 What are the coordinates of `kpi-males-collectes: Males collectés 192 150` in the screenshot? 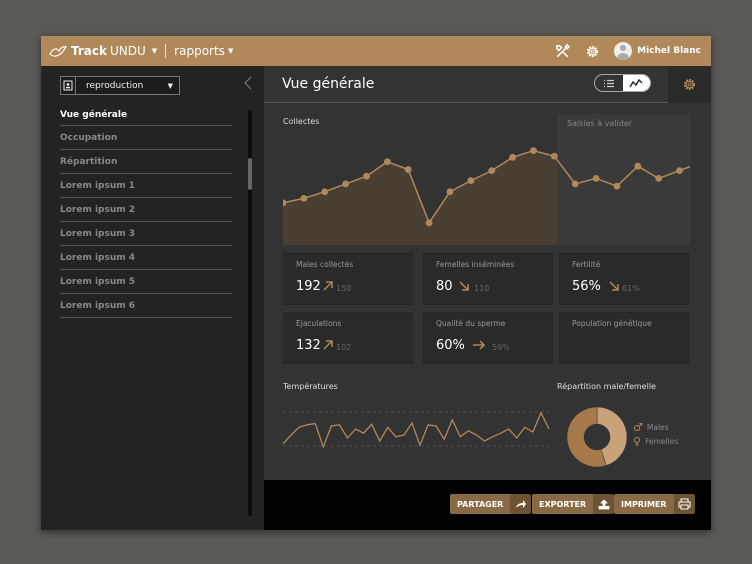 It's located at (348, 279).